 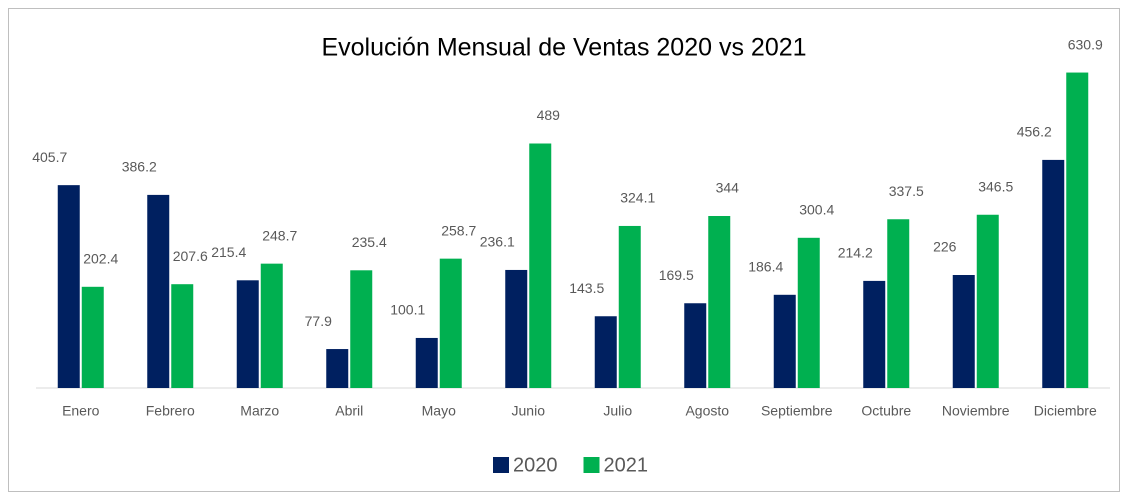 I want to click on data-label: 258.7, so click(x=458, y=230).